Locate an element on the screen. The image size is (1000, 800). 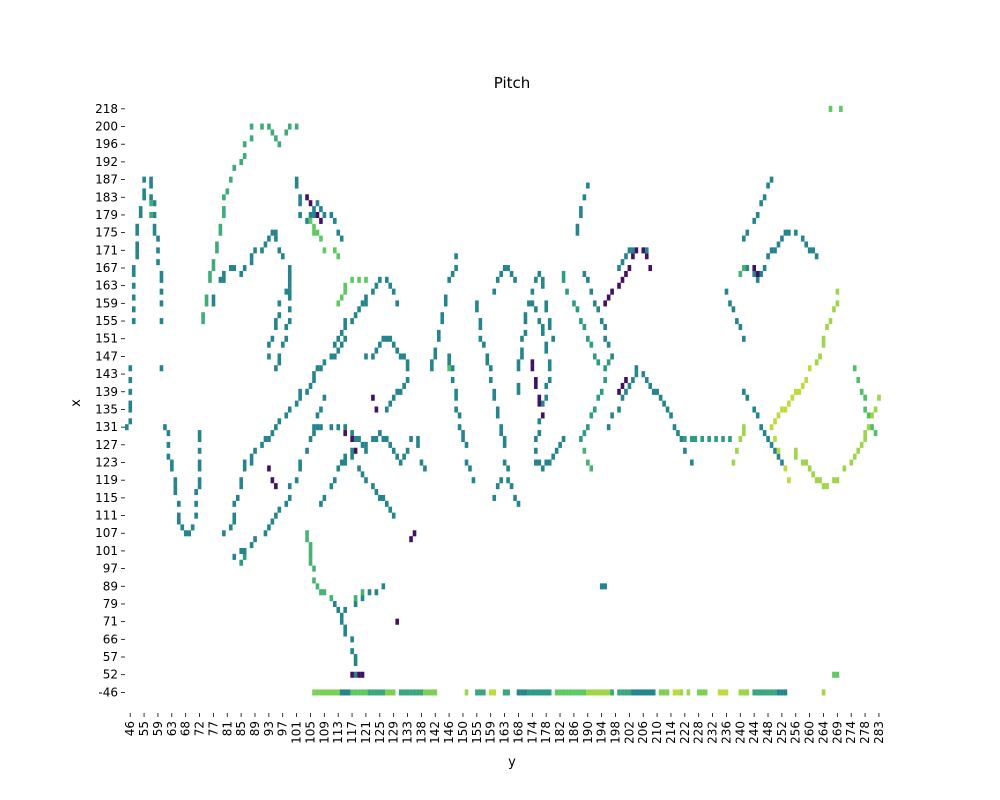
y-tick-label: 79 is located at coordinates (110, 604).